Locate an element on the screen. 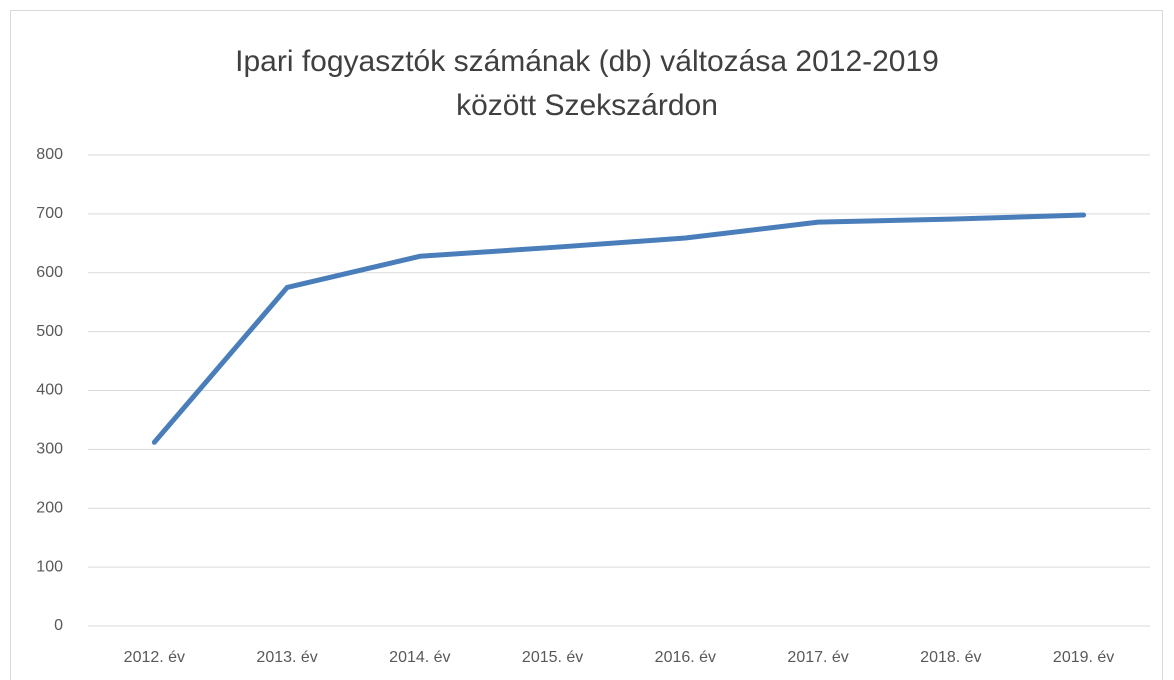 Image resolution: width=1174 pixels, height=680 pixels. x-tick-label: 2013. év is located at coordinates (286, 657).